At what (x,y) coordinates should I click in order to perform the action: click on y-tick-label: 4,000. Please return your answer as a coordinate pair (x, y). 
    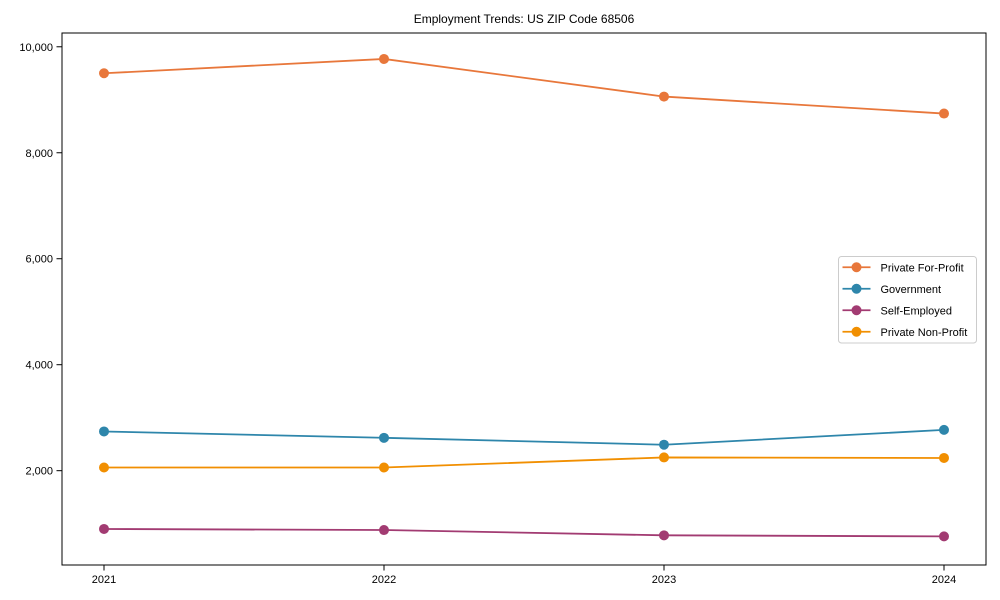
    Looking at the image, I should click on (39, 366).